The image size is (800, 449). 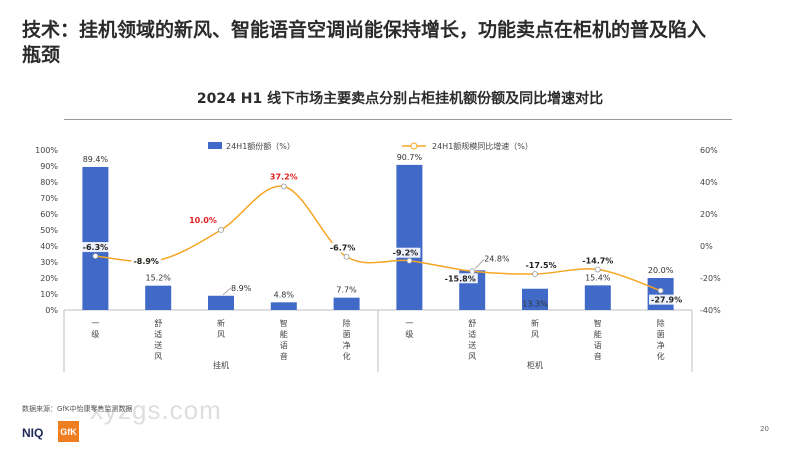 I want to click on growth-data-label: -8.9%, so click(x=146, y=261).